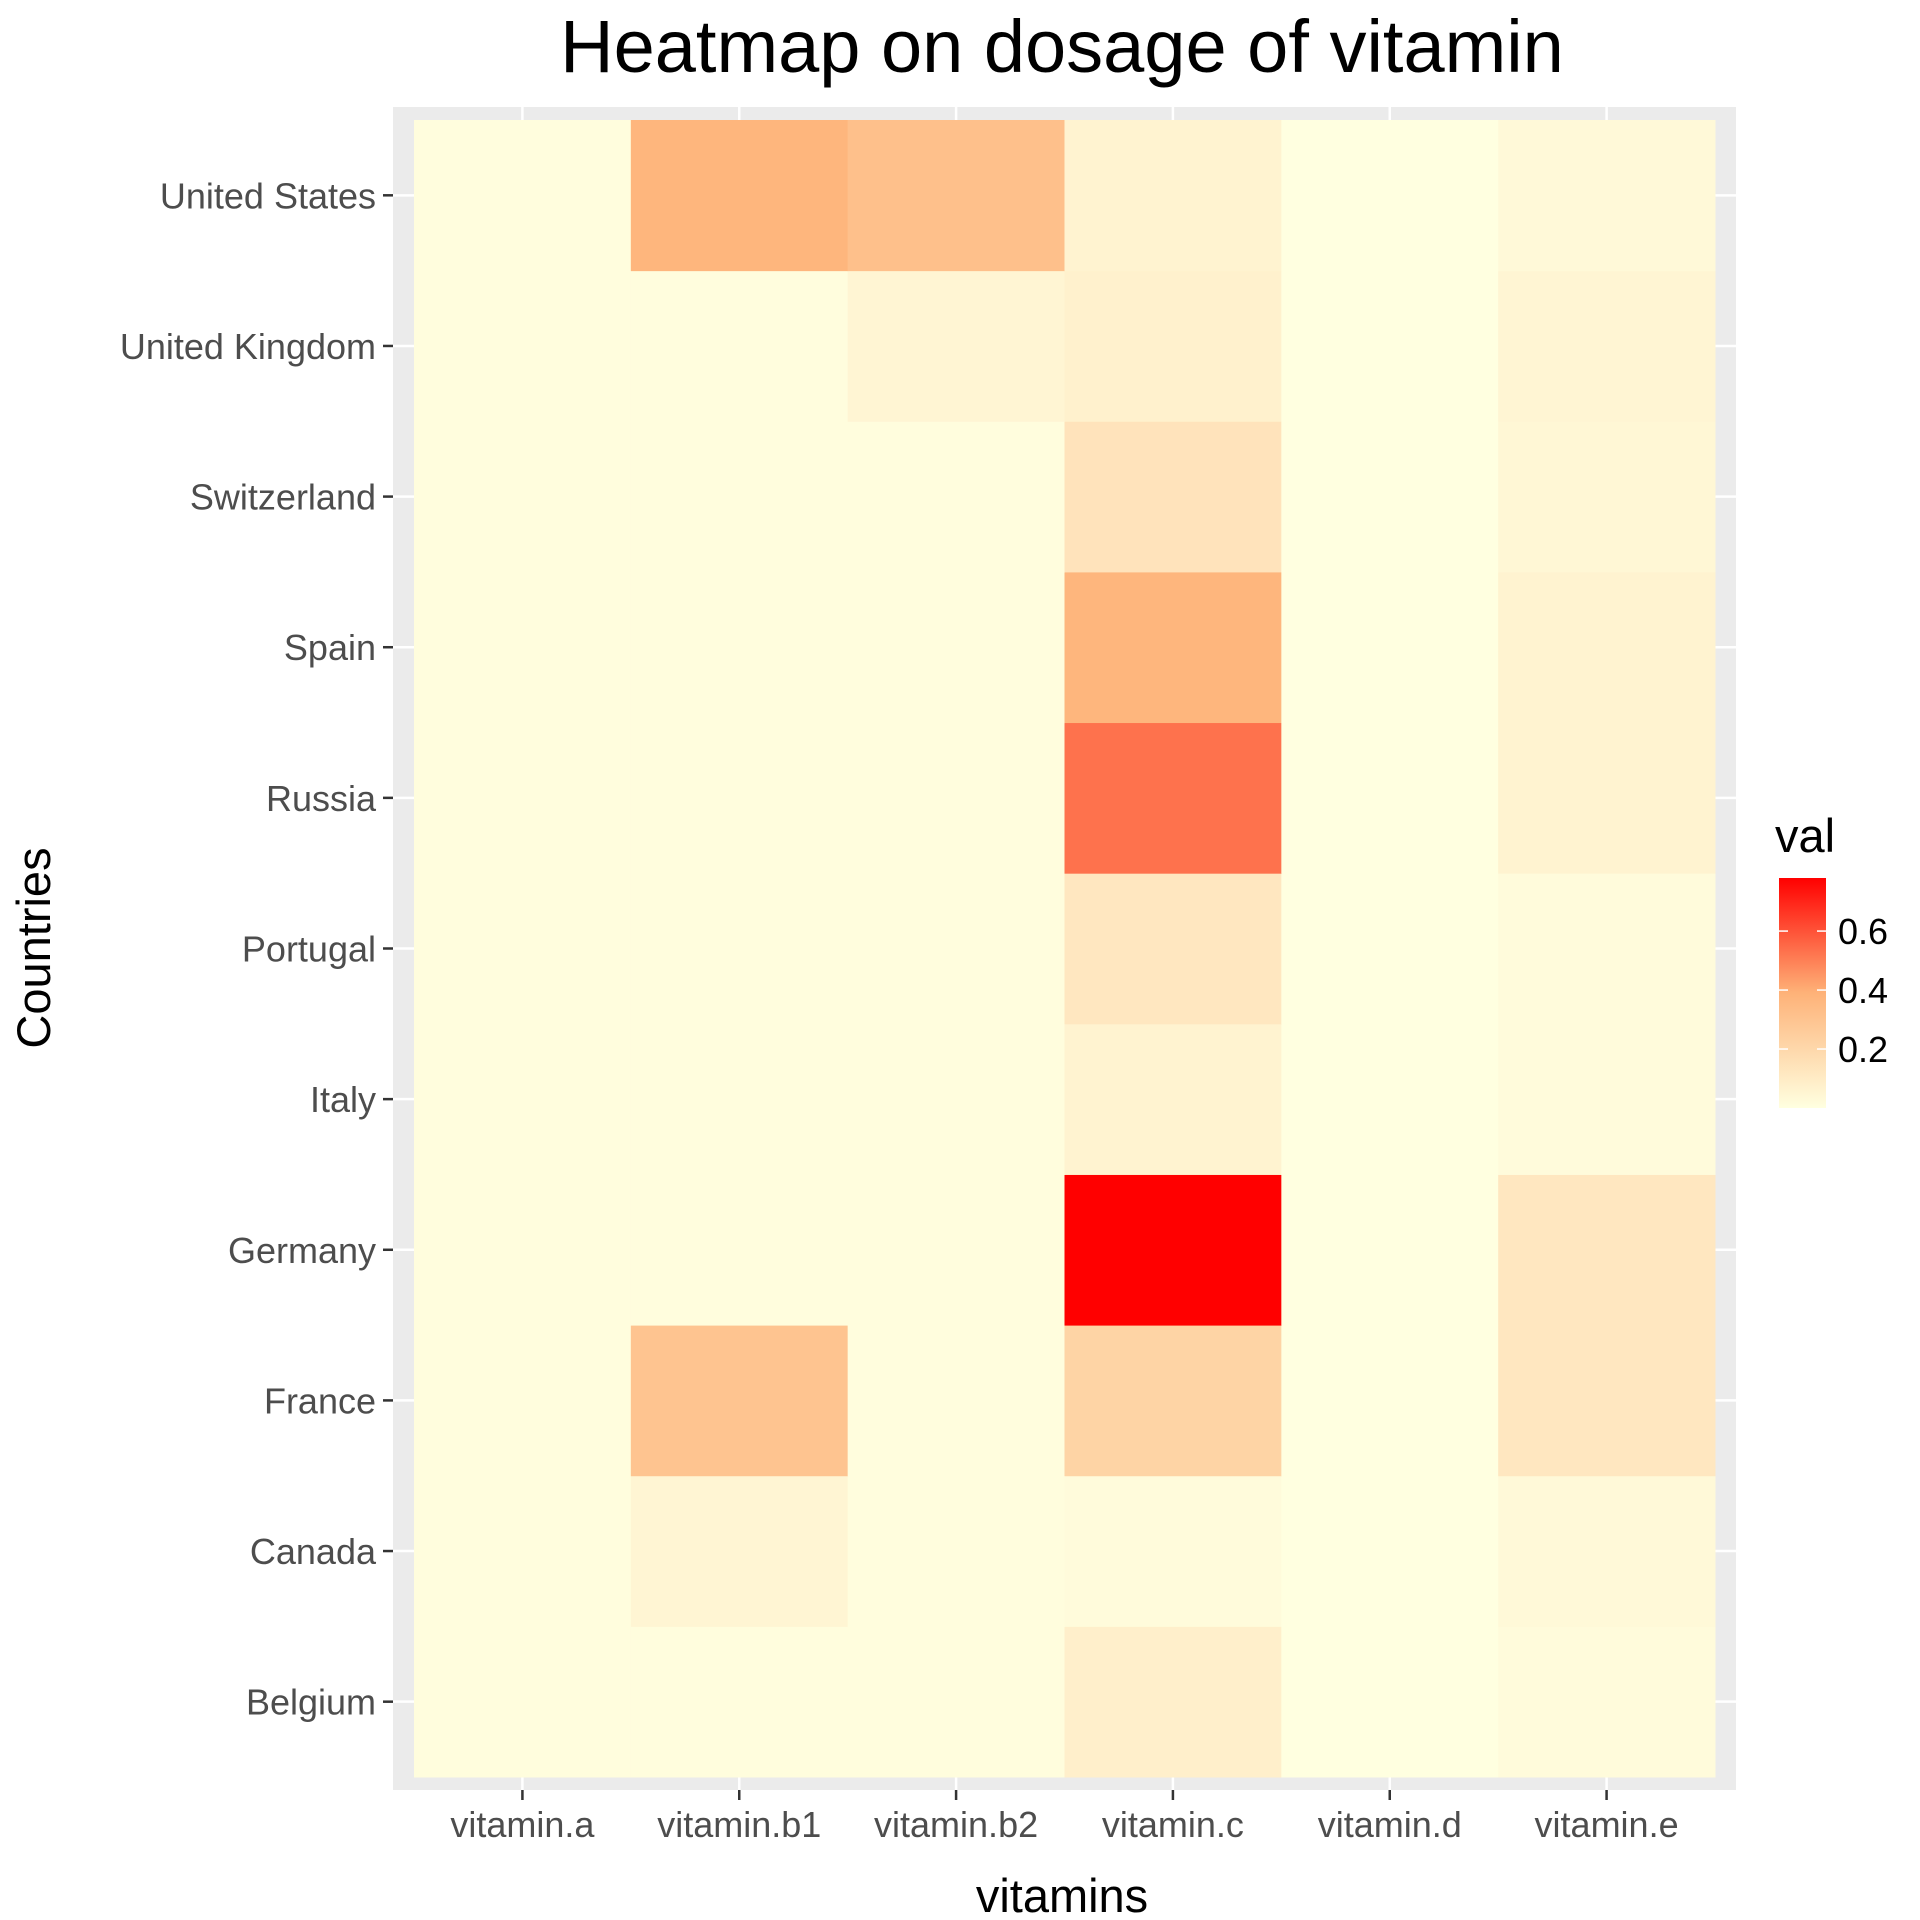 This screenshot has width=1920, height=1920. Describe the element at coordinates (1802, 993) in the screenshot. I see `legend-colorbar` at that location.